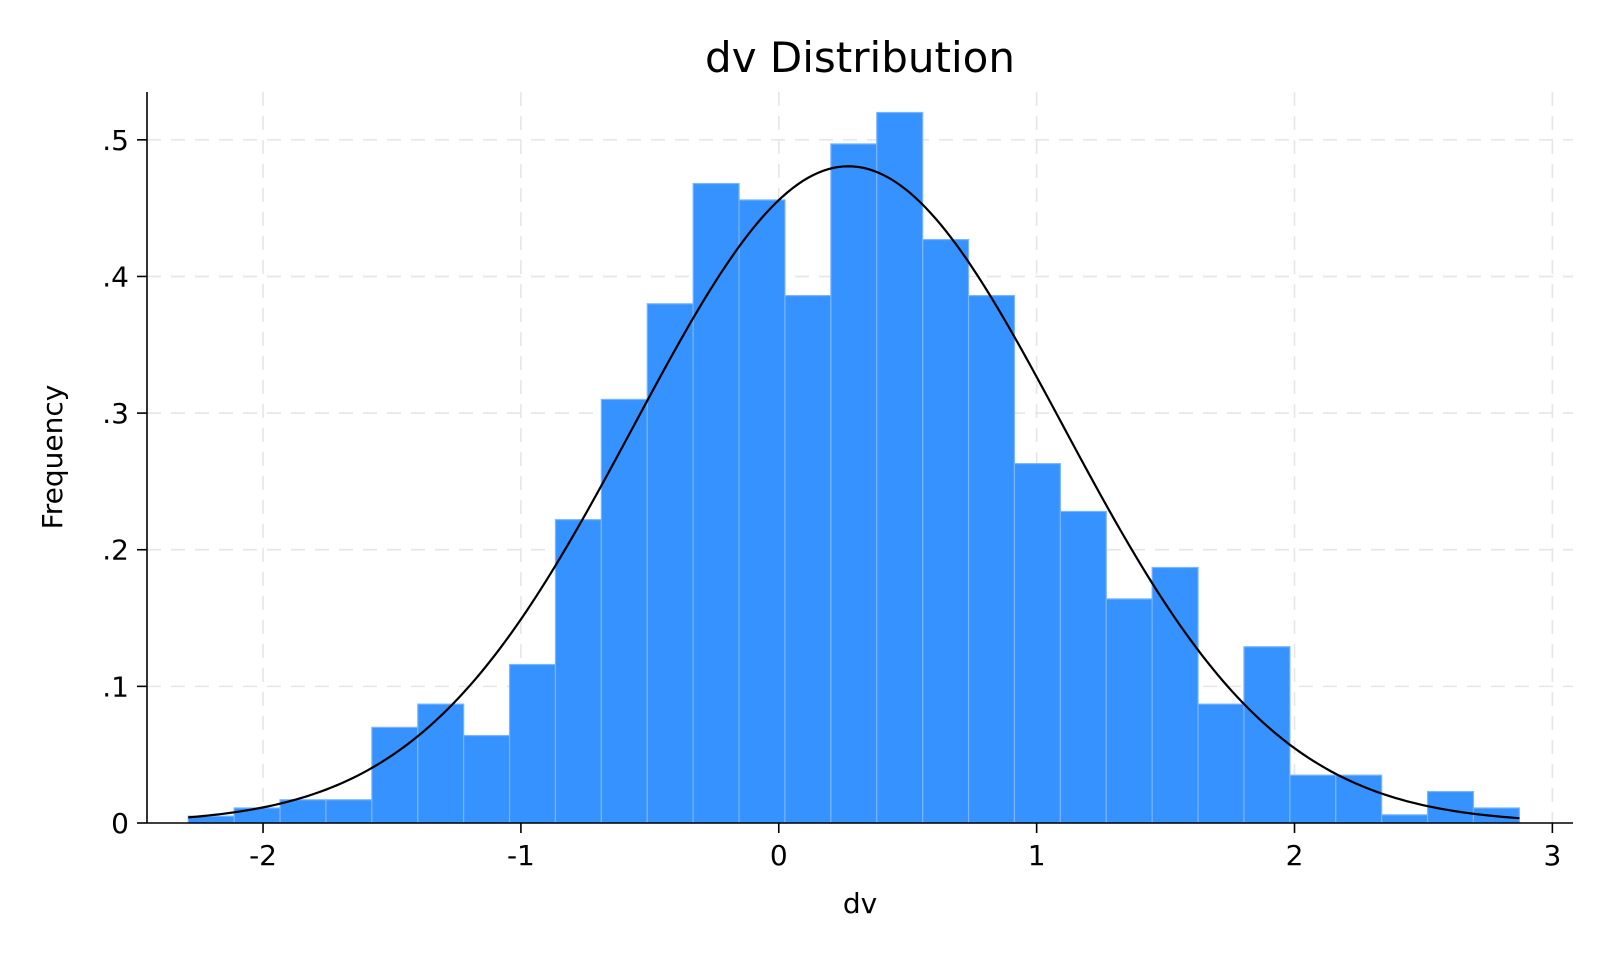 This screenshot has width=1600, height=960. Describe the element at coordinates (120, 823) in the screenshot. I see `y-tick-label: 0` at that location.